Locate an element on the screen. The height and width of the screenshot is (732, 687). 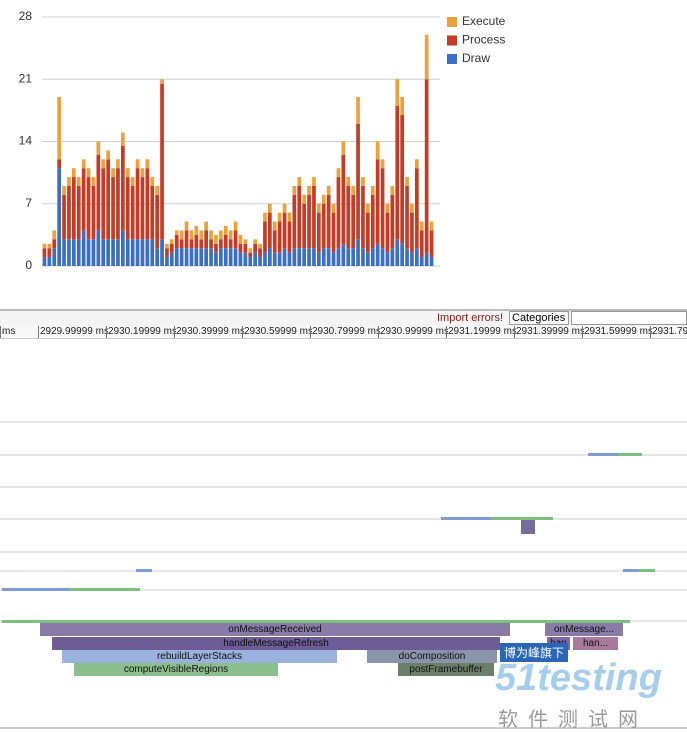
divider is located at coordinates (343, 310).